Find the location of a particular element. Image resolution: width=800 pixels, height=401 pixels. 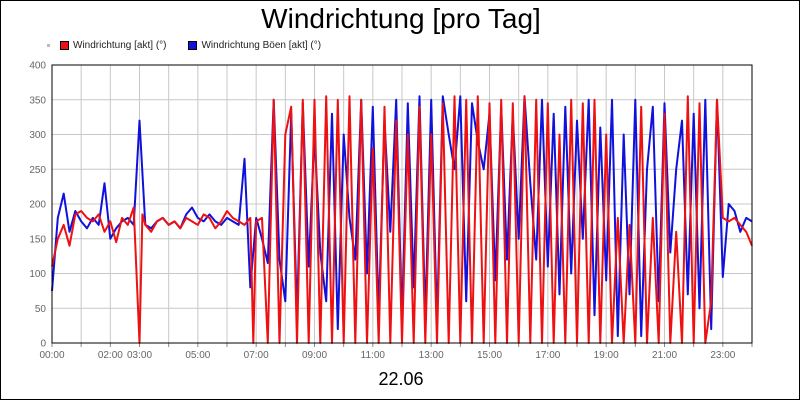

x-tick-label: 21:00 is located at coordinates (664, 355).